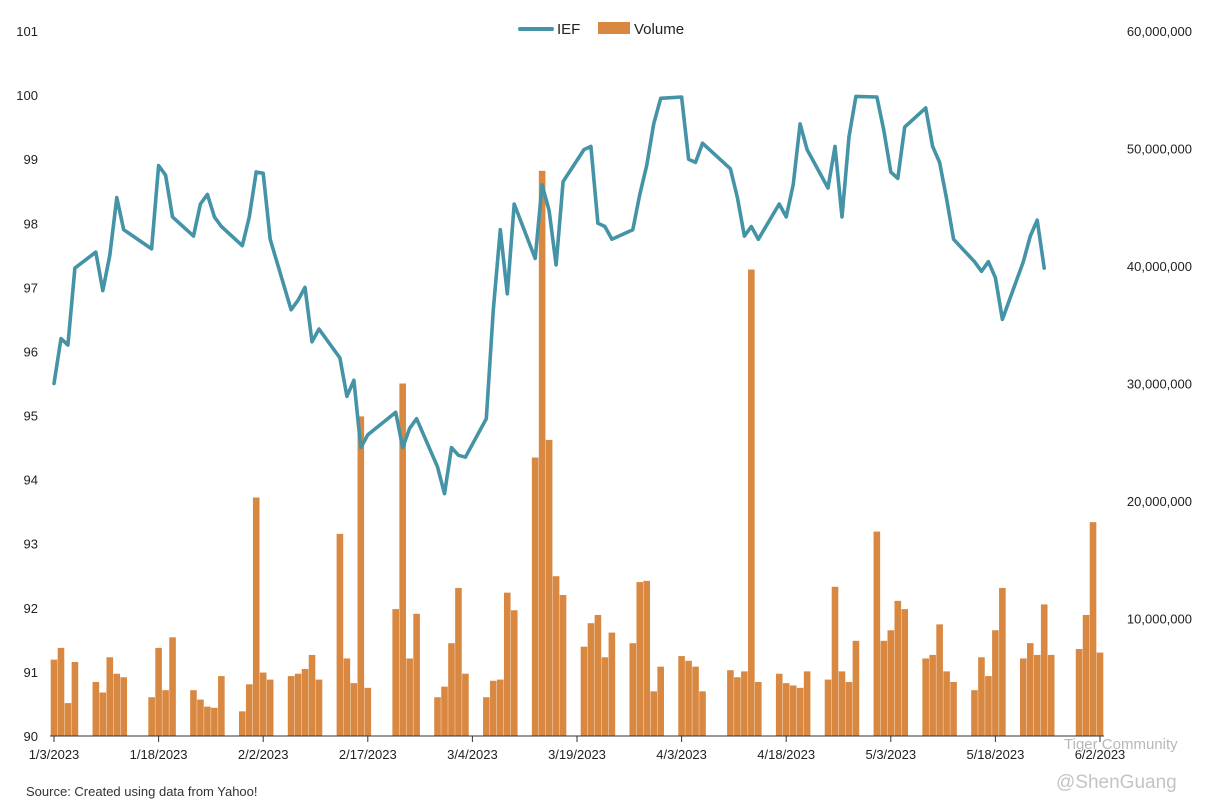 This screenshot has height=812, width=1211. Describe the element at coordinates (1159, 266) in the screenshot. I see `y-right-tick-label: 40,000,000` at that location.